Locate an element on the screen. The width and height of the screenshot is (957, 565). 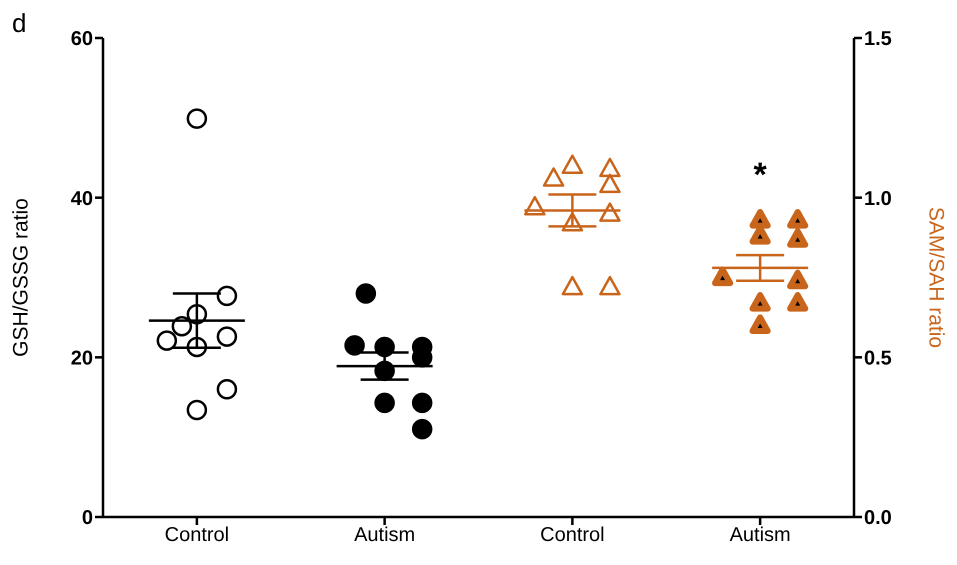
y2-tick-label: 1.5 is located at coordinates (878, 39).